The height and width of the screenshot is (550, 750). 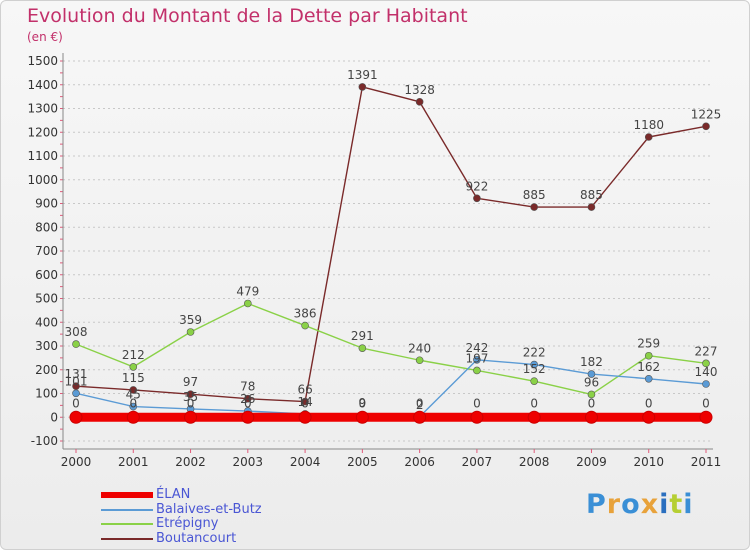 What do you see at coordinates (46, 227) in the screenshot?
I see `y-tick-label: 800` at bounding box center [46, 227].